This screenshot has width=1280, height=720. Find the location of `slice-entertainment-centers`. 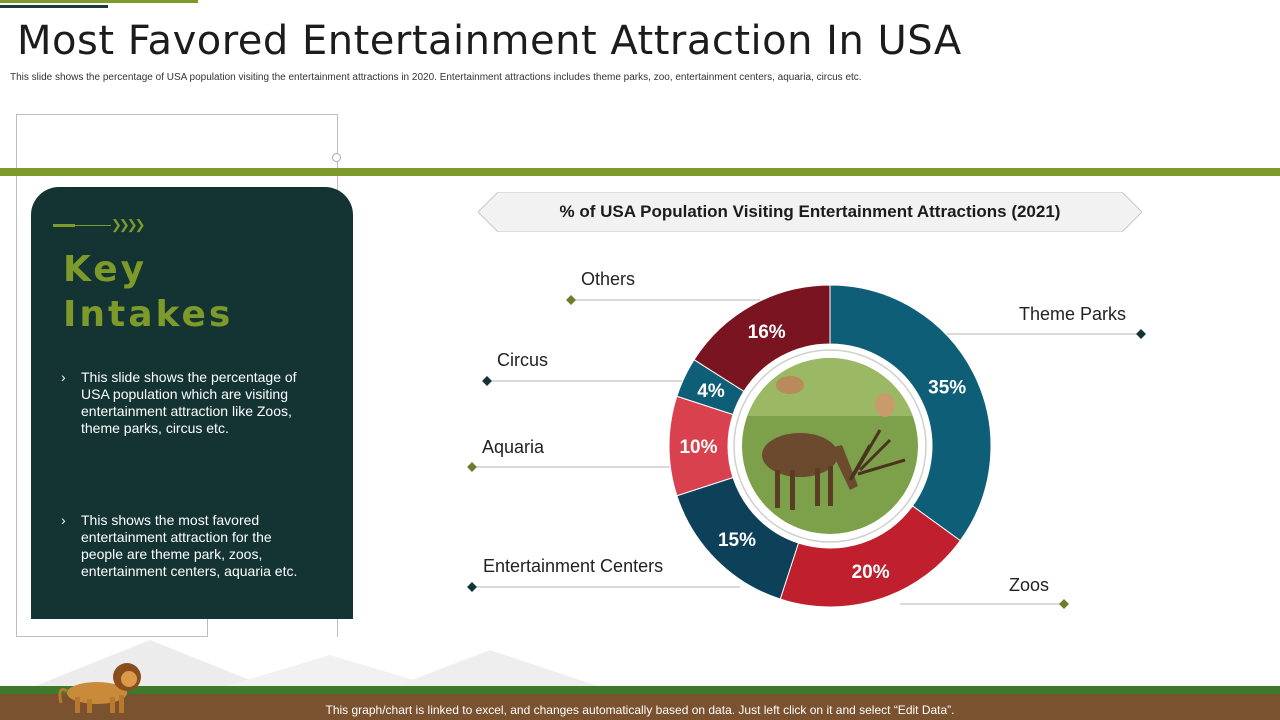

slice-entertainment-centers is located at coordinates (738, 538).